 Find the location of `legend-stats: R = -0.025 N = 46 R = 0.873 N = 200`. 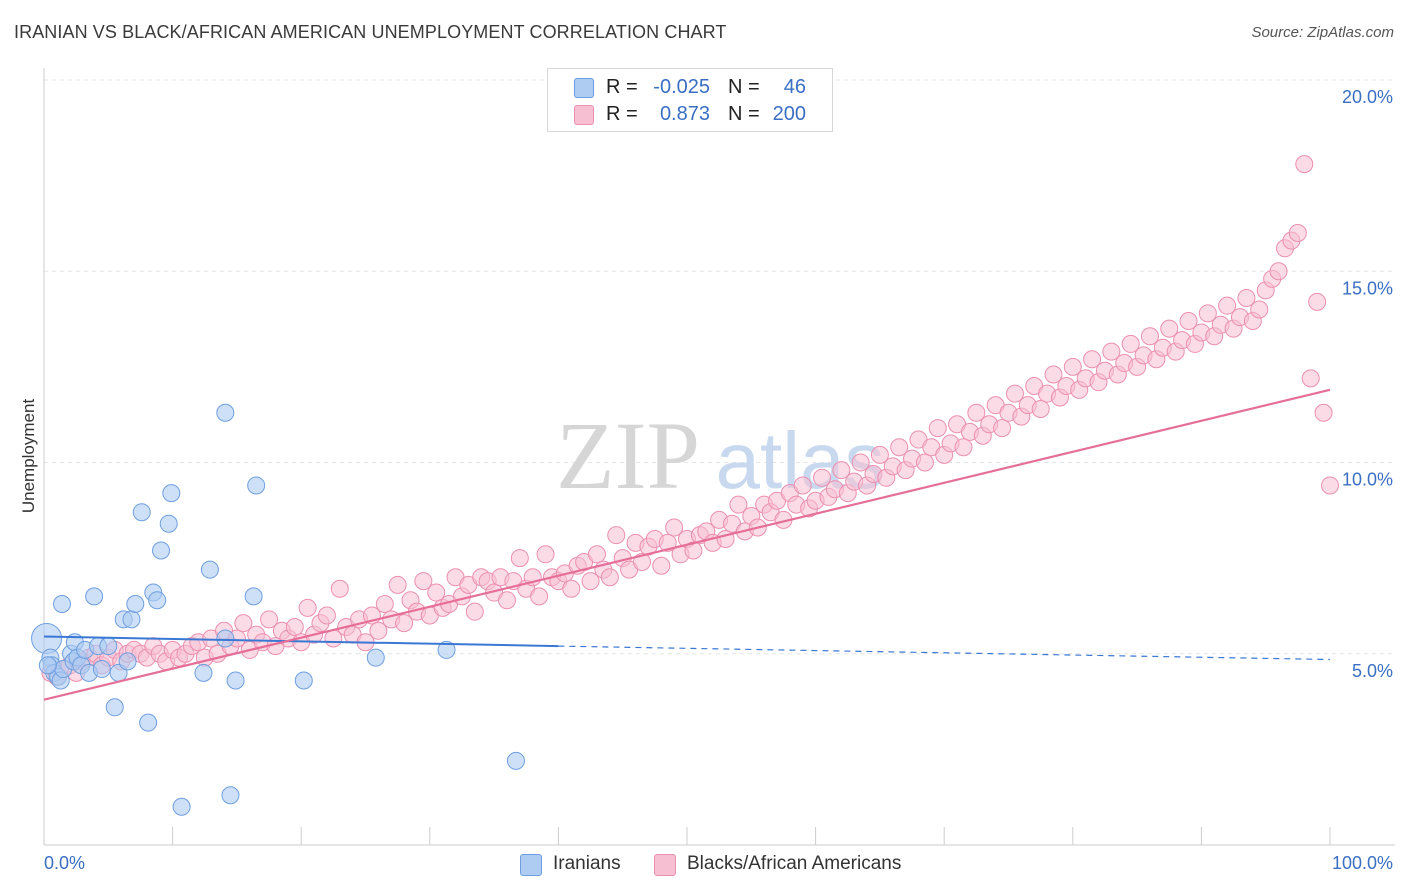

legend-stats: R = -0.025 N = 46 R = 0.873 N = 200 is located at coordinates (690, 100).